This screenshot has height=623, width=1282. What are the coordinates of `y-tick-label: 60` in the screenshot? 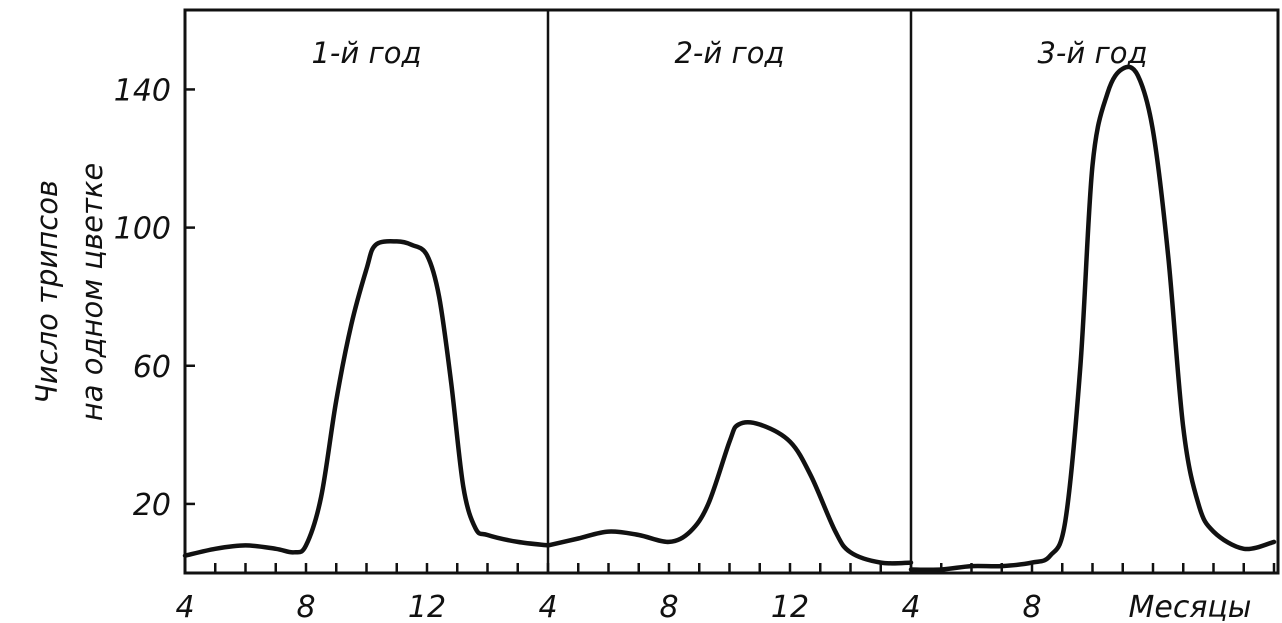 It's located at (152, 367).